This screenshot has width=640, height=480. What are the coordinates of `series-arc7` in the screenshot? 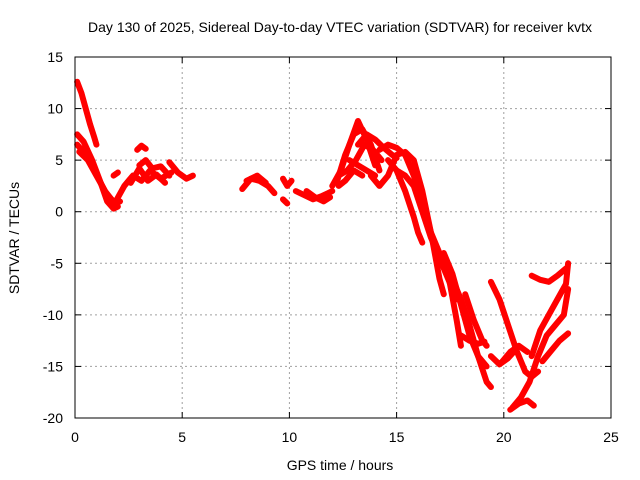 It's located at (141, 147).